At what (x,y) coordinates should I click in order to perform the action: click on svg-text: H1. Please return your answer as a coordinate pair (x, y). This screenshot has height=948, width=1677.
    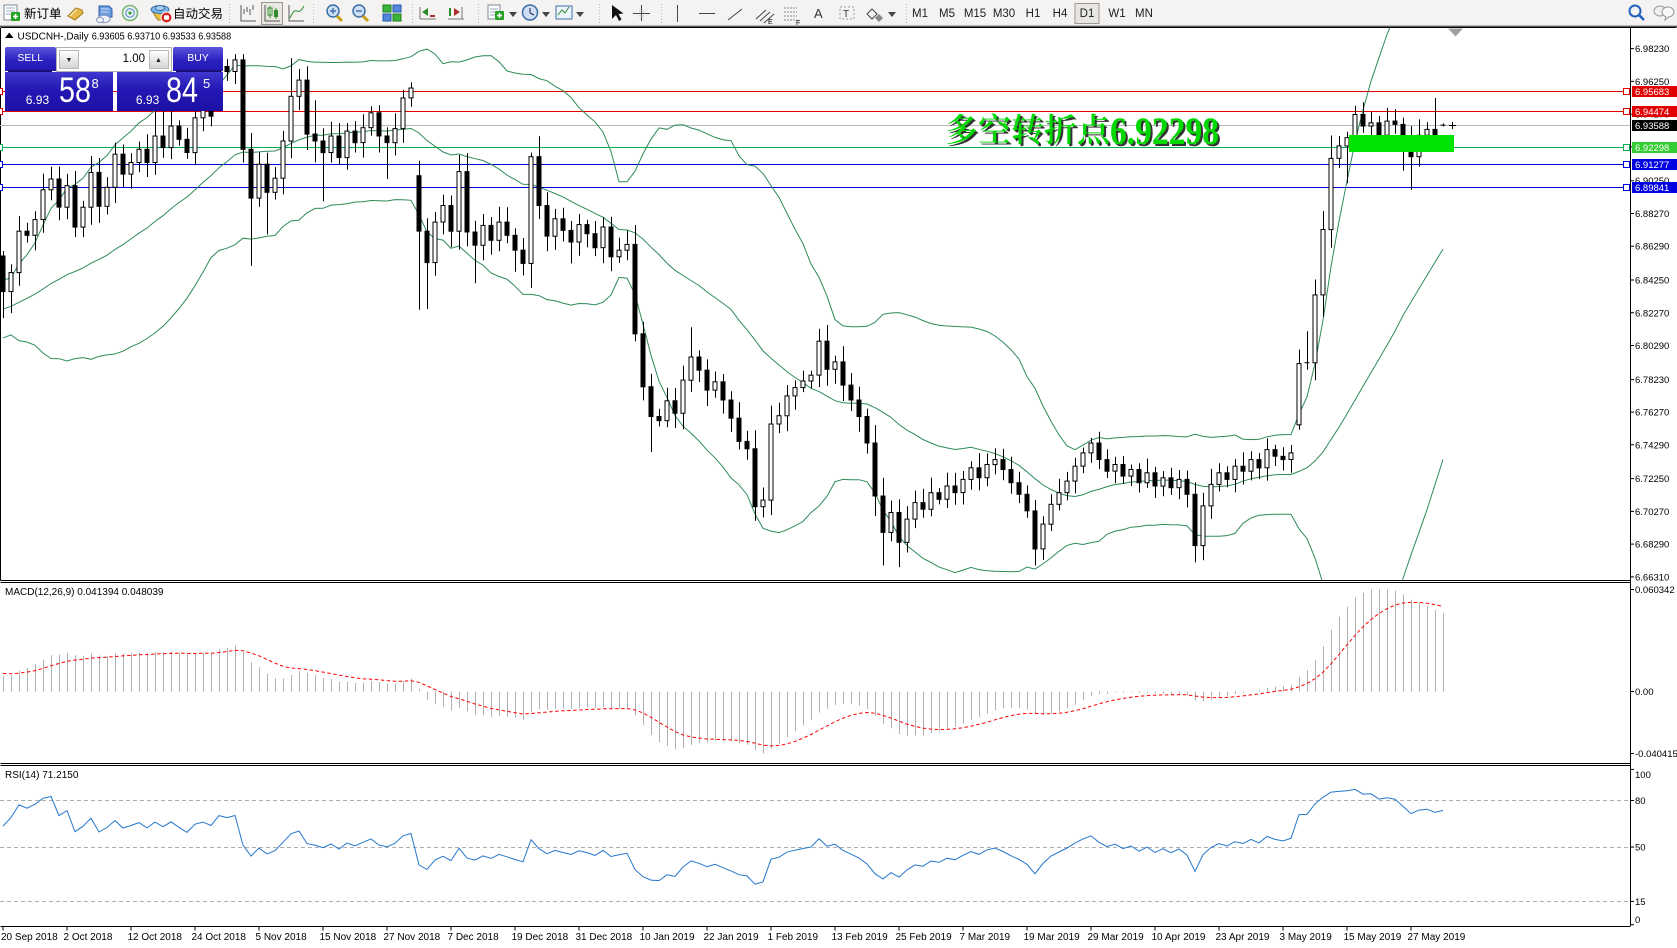
    Looking at the image, I should click on (1033, 14).